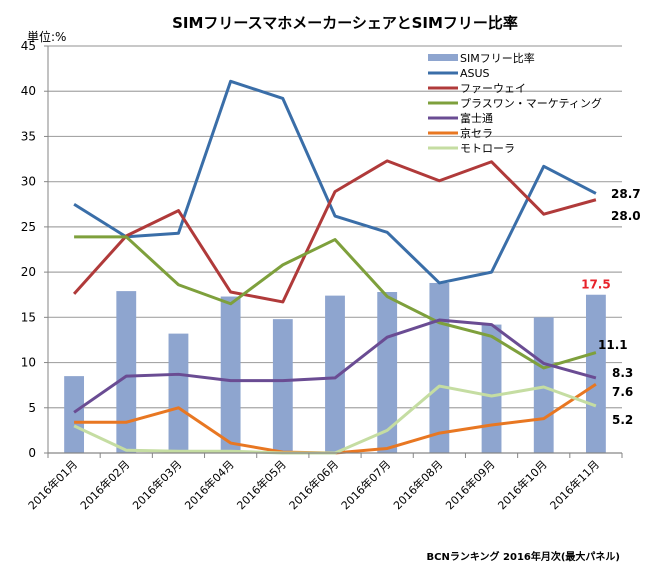 The height and width of the screenshot is (574, 650). What do you see at coordinates (487, 148) in the screenshot?
I see `legend-label: モトローラ` at bounding box center [487, 148].